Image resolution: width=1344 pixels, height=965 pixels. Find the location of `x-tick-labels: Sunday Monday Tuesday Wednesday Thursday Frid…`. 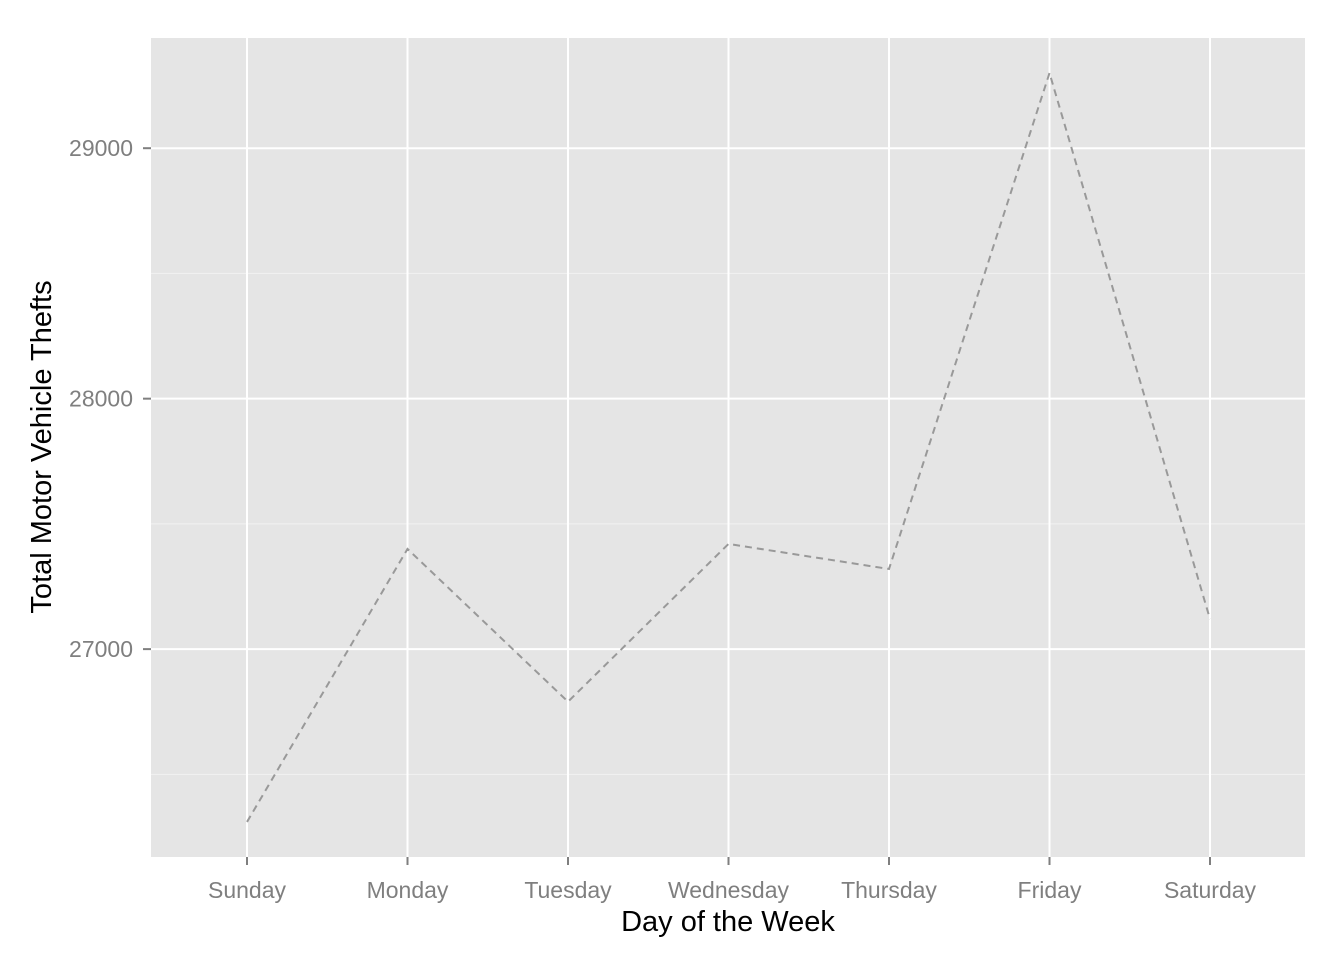

x-tick-labels: Sunday Monday Tuesday Wednesday Thursday Frid… is located at coordinates (732, 890).